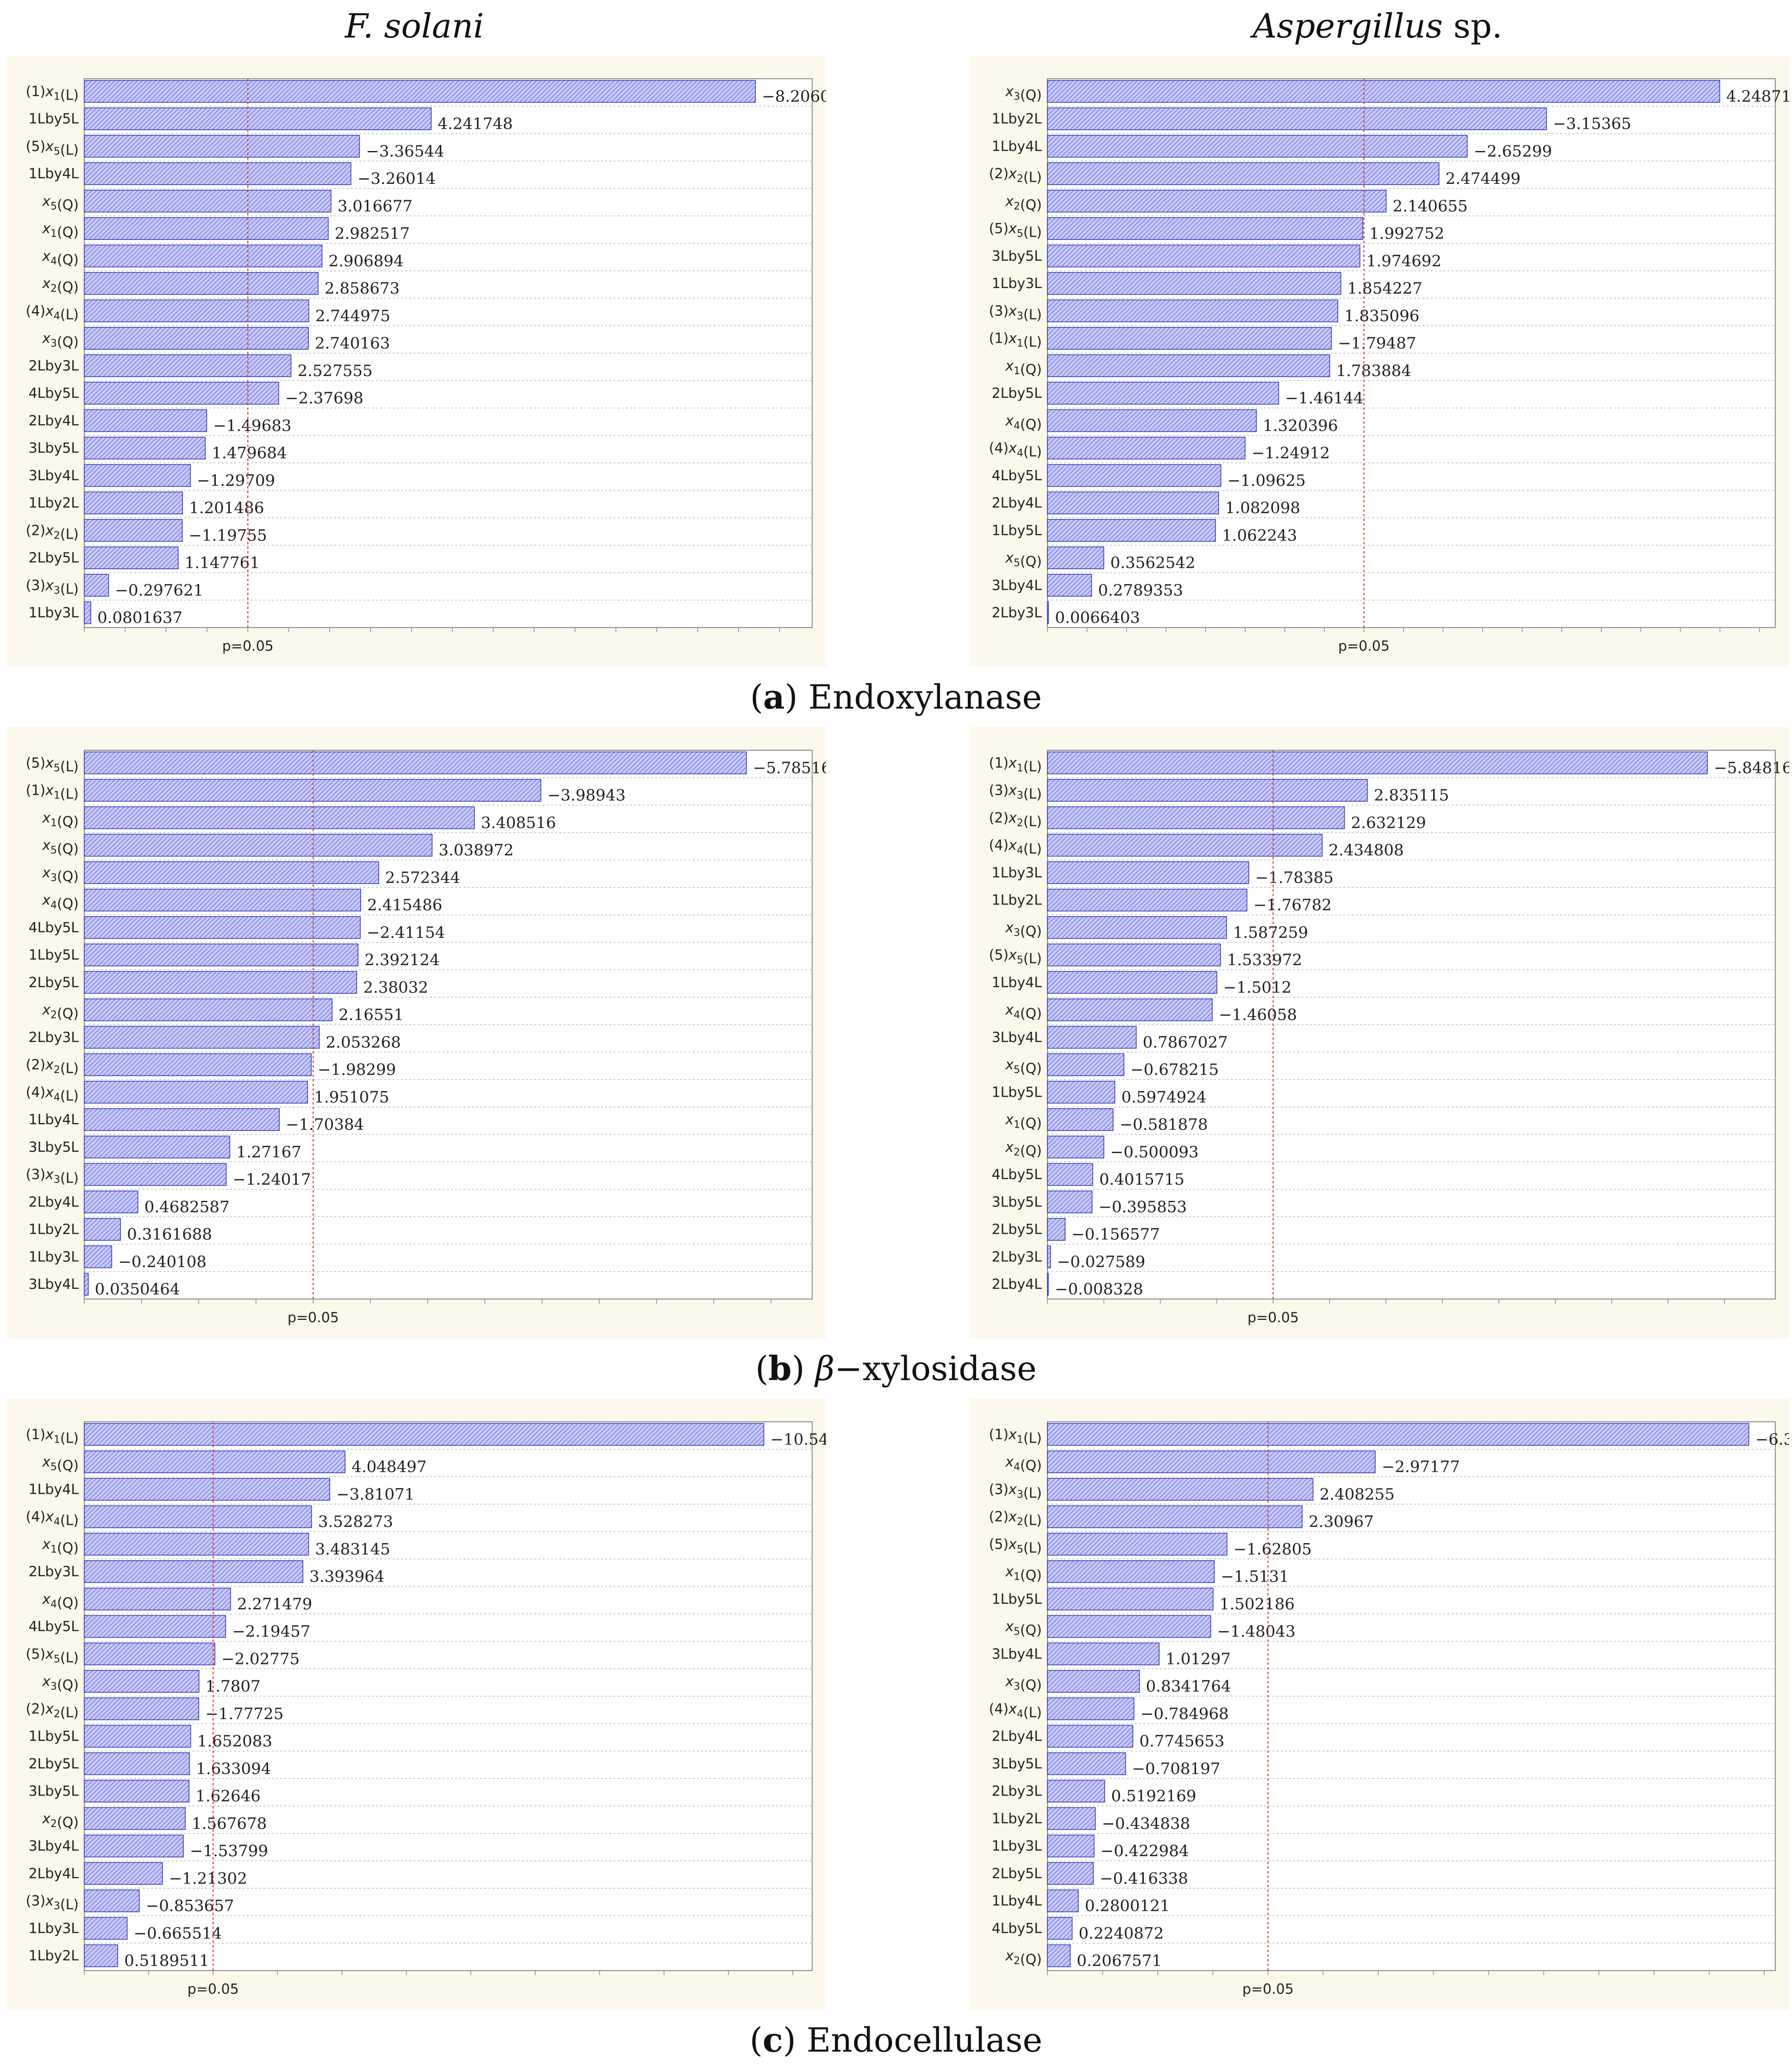 The image size is (1792, 2072). I want to click on category-label-14: x2(Q), so click(1024, 1149).